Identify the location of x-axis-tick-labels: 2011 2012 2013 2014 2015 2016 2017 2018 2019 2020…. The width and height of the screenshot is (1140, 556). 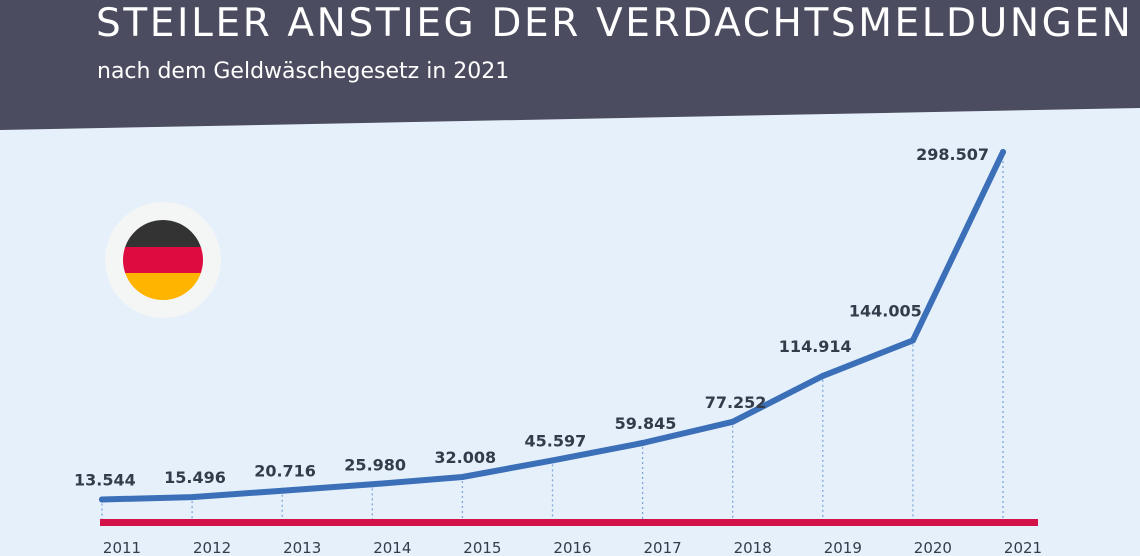
(572, 547).